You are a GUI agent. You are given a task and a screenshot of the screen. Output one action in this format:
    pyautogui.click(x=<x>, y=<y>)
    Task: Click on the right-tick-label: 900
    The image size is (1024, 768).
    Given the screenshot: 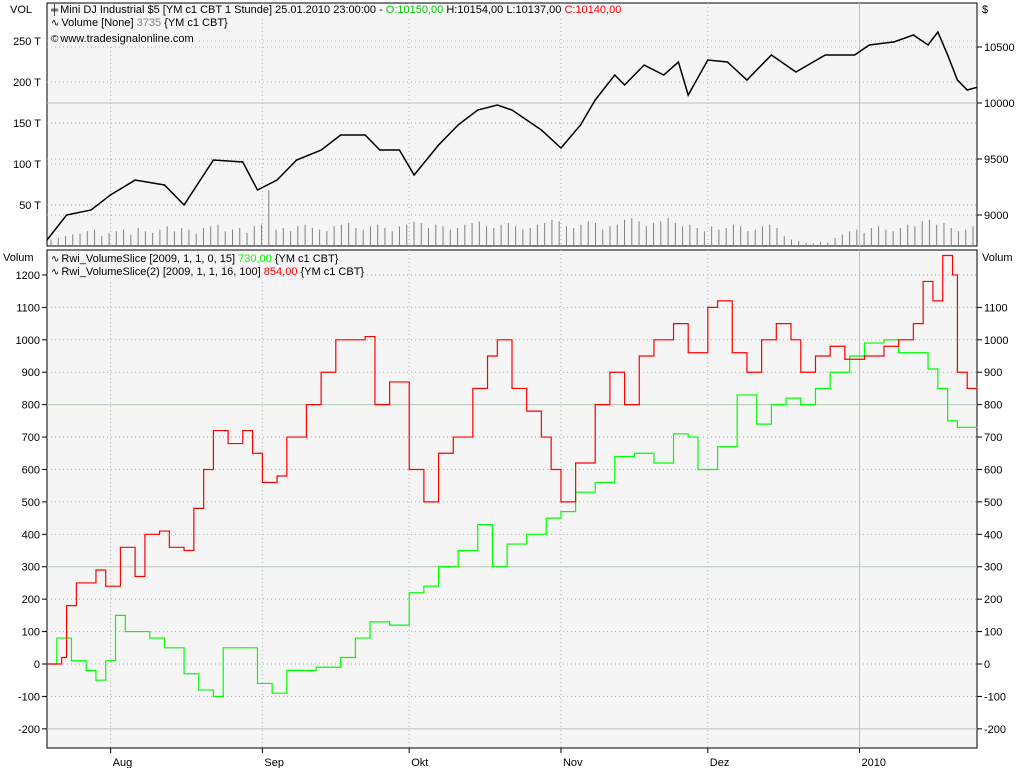 What is the action you would take?
    pyautogui.click(x=993, y=373)
    